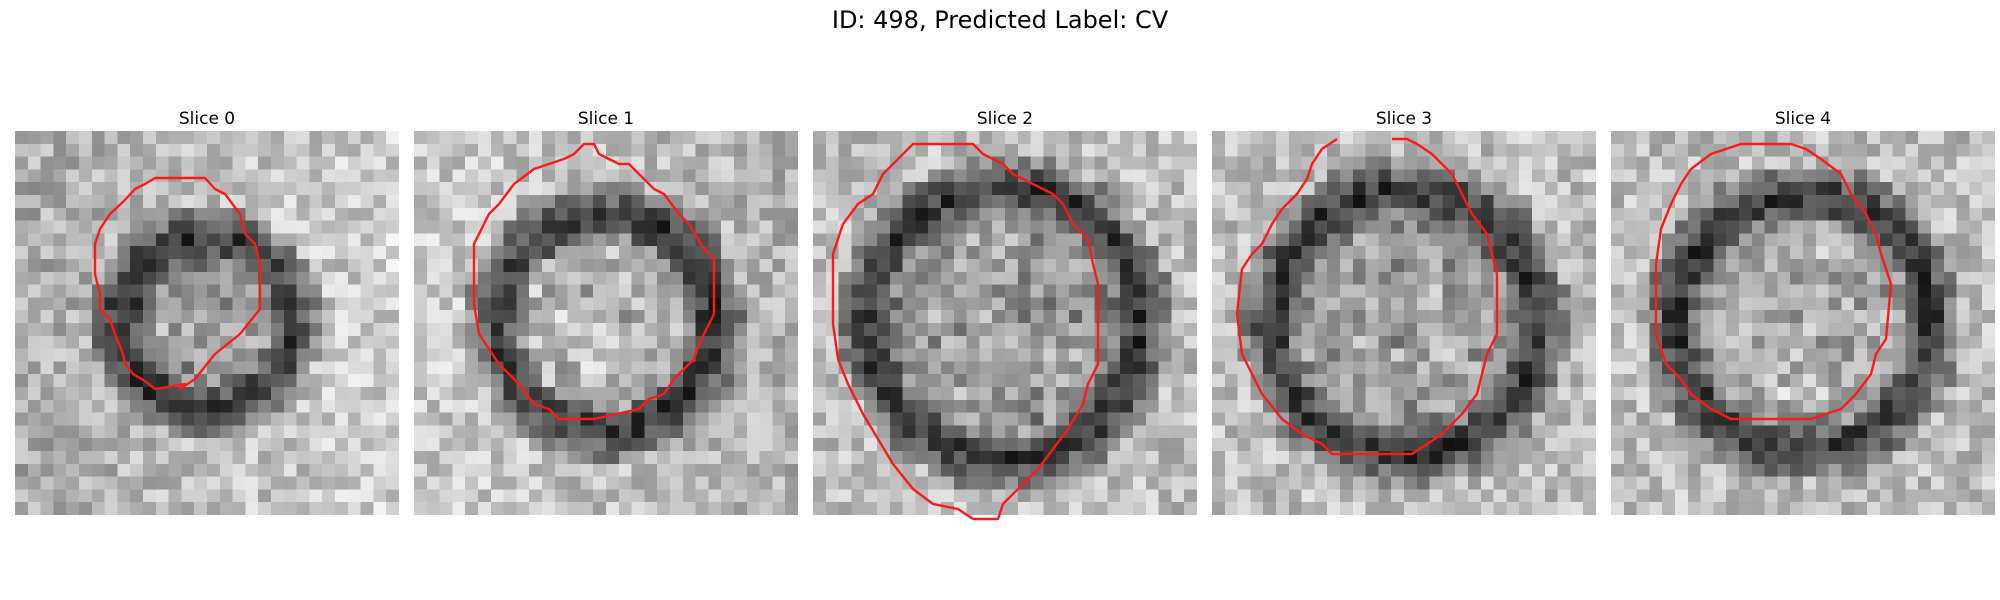 This screenshot has width=2000, height=600. I want to click on slice-panel-1: Slice 1, so click(606, 311).